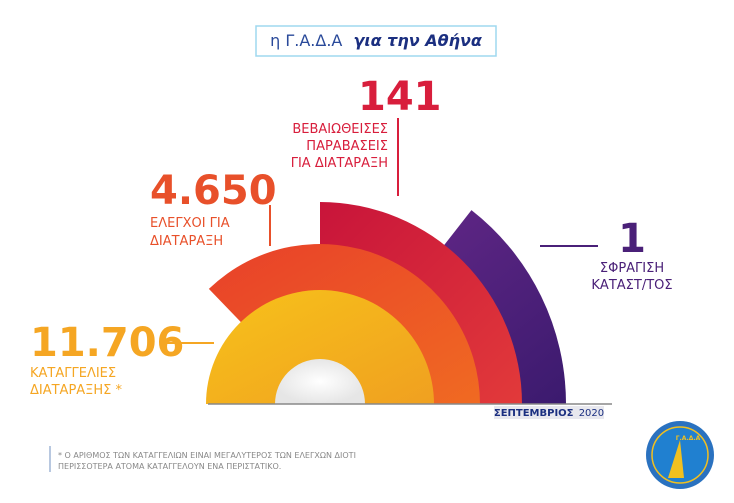 The image size is (734, 503). Describe the element at coordinates (213, 191) in the screenshot. I see `number: 4.650` at that location.